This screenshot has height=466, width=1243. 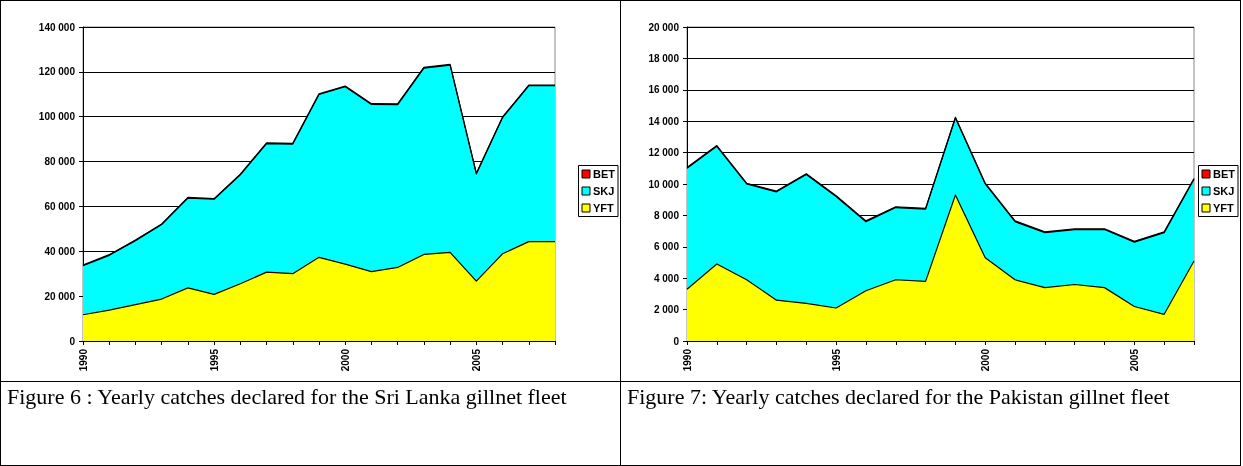 What do you see at coordinates (57, 117) in the screenshot?
I see `y-tick-label: 100 000` at bounding box center [57, 117].